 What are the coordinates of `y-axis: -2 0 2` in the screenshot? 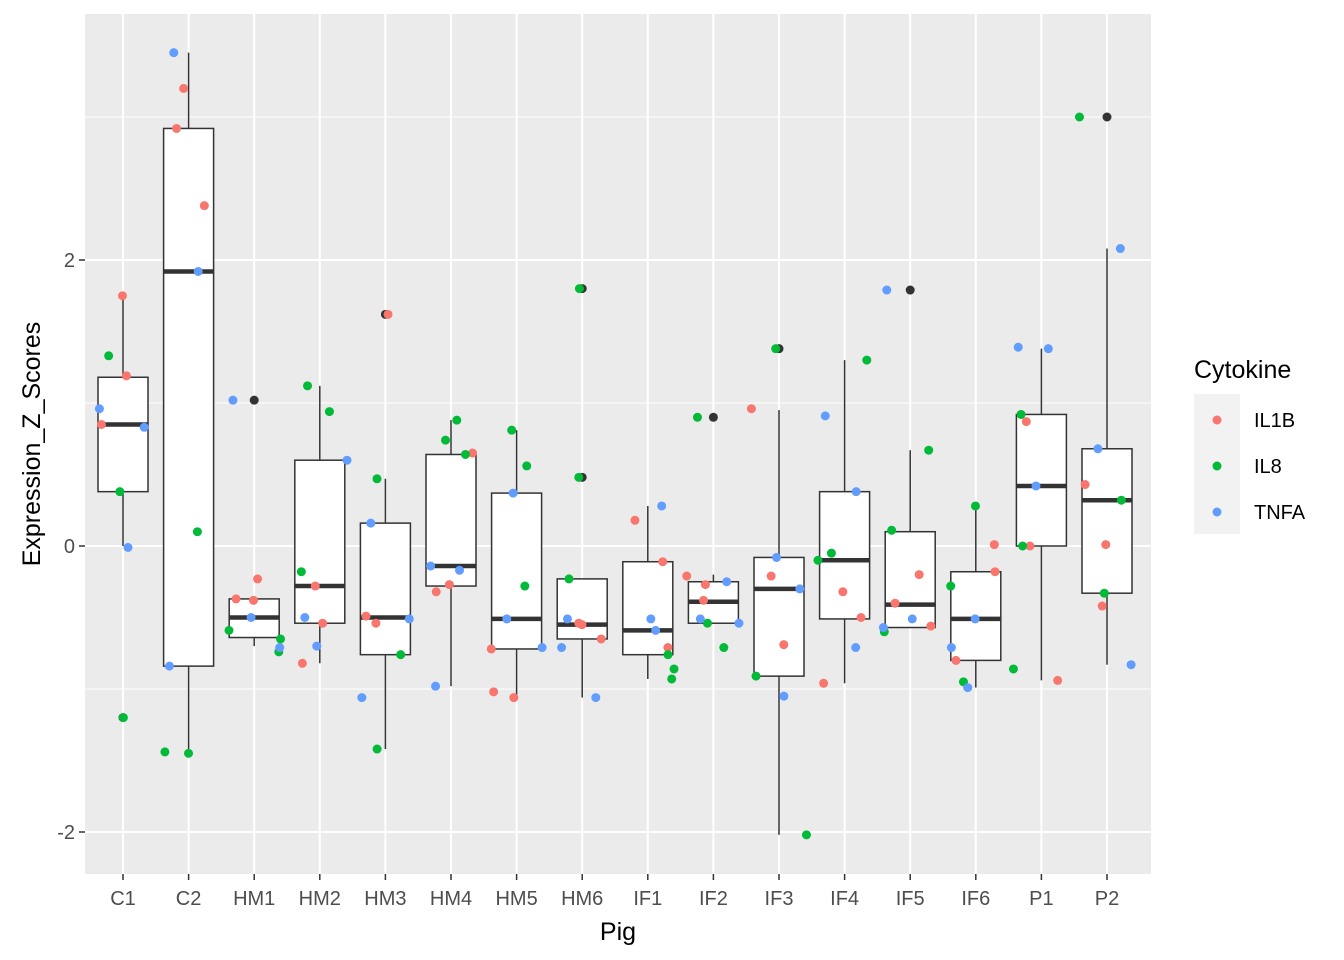 It's located at (71, 547).